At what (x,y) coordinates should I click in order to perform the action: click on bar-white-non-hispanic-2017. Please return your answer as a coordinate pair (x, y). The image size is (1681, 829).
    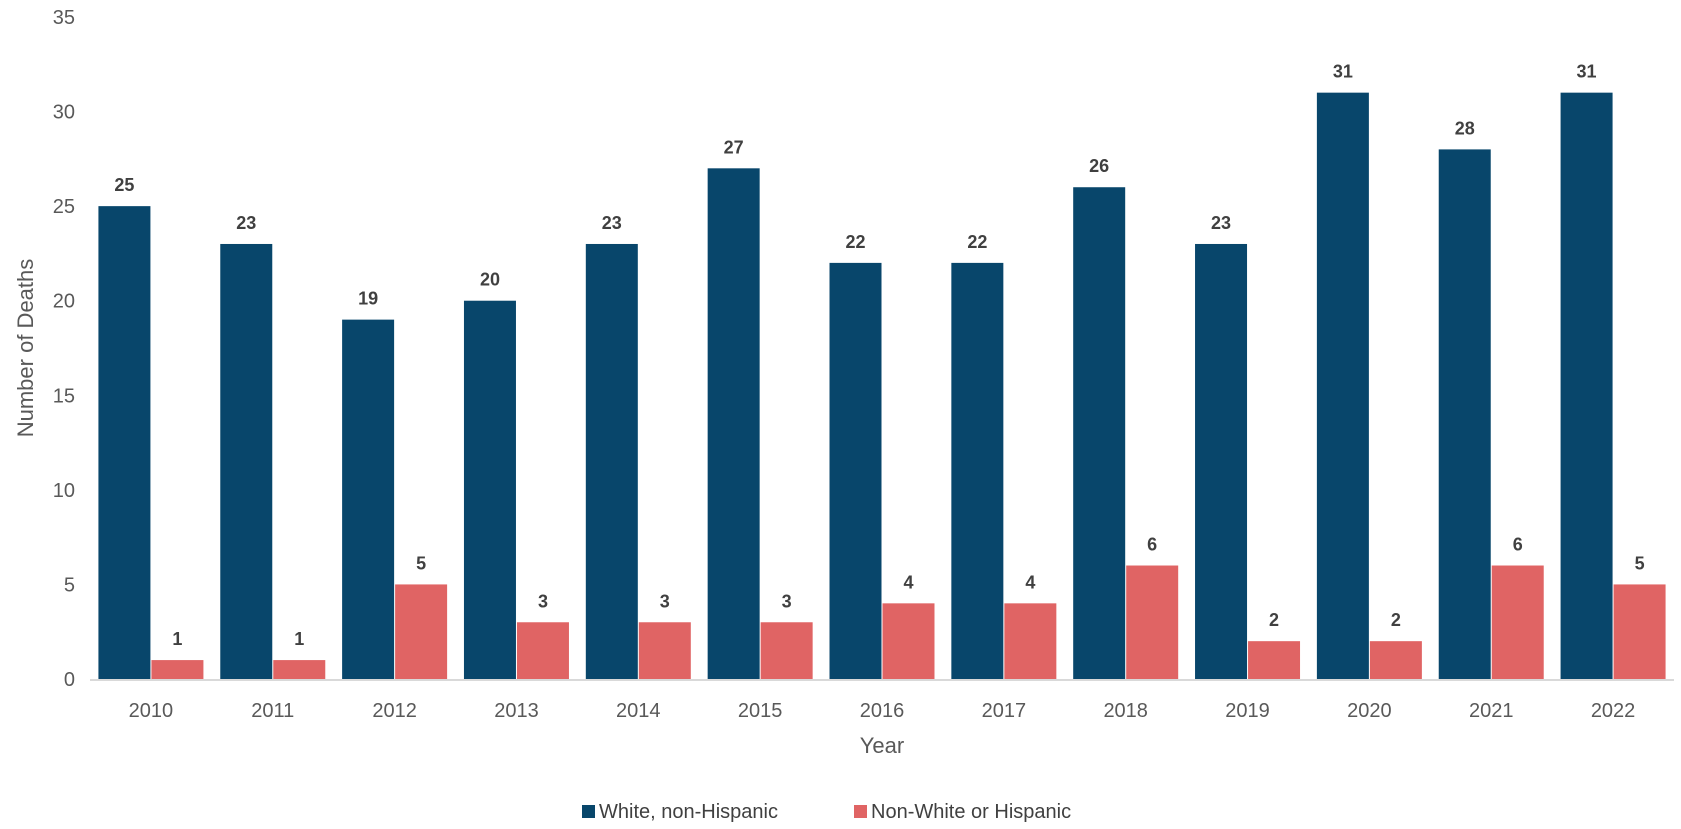
    Looking at the image, I should click on (977, 470).